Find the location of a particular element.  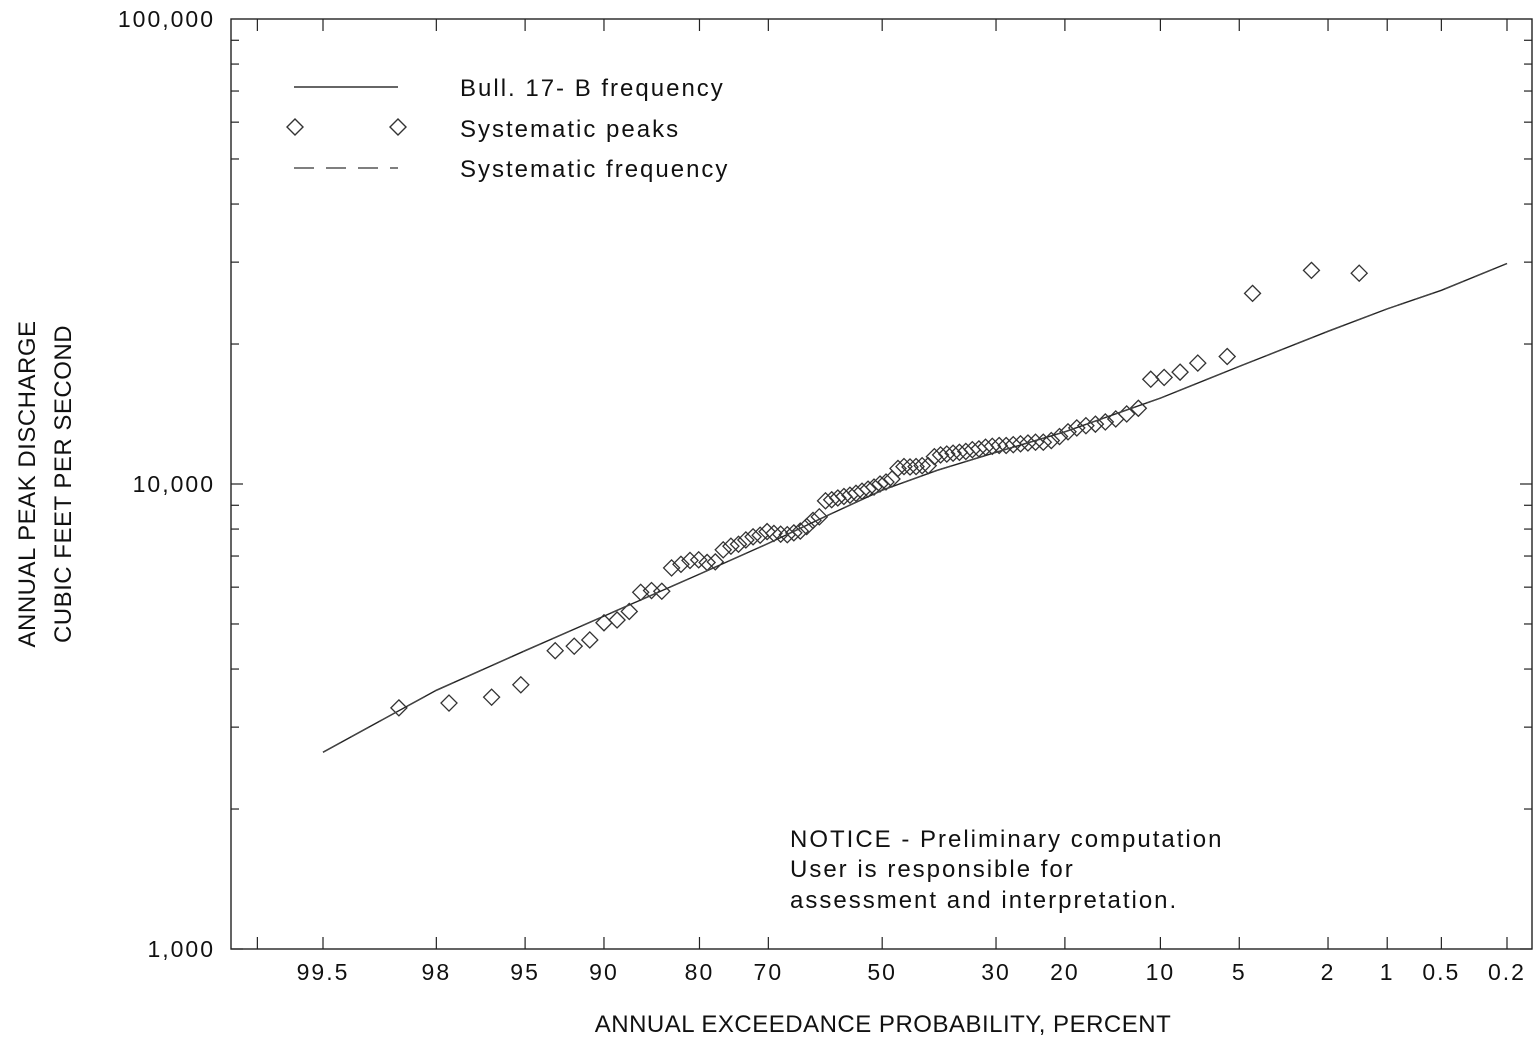

legend-label-systematic-peaks: Systematic peaks is located at coordinates (570, 129).